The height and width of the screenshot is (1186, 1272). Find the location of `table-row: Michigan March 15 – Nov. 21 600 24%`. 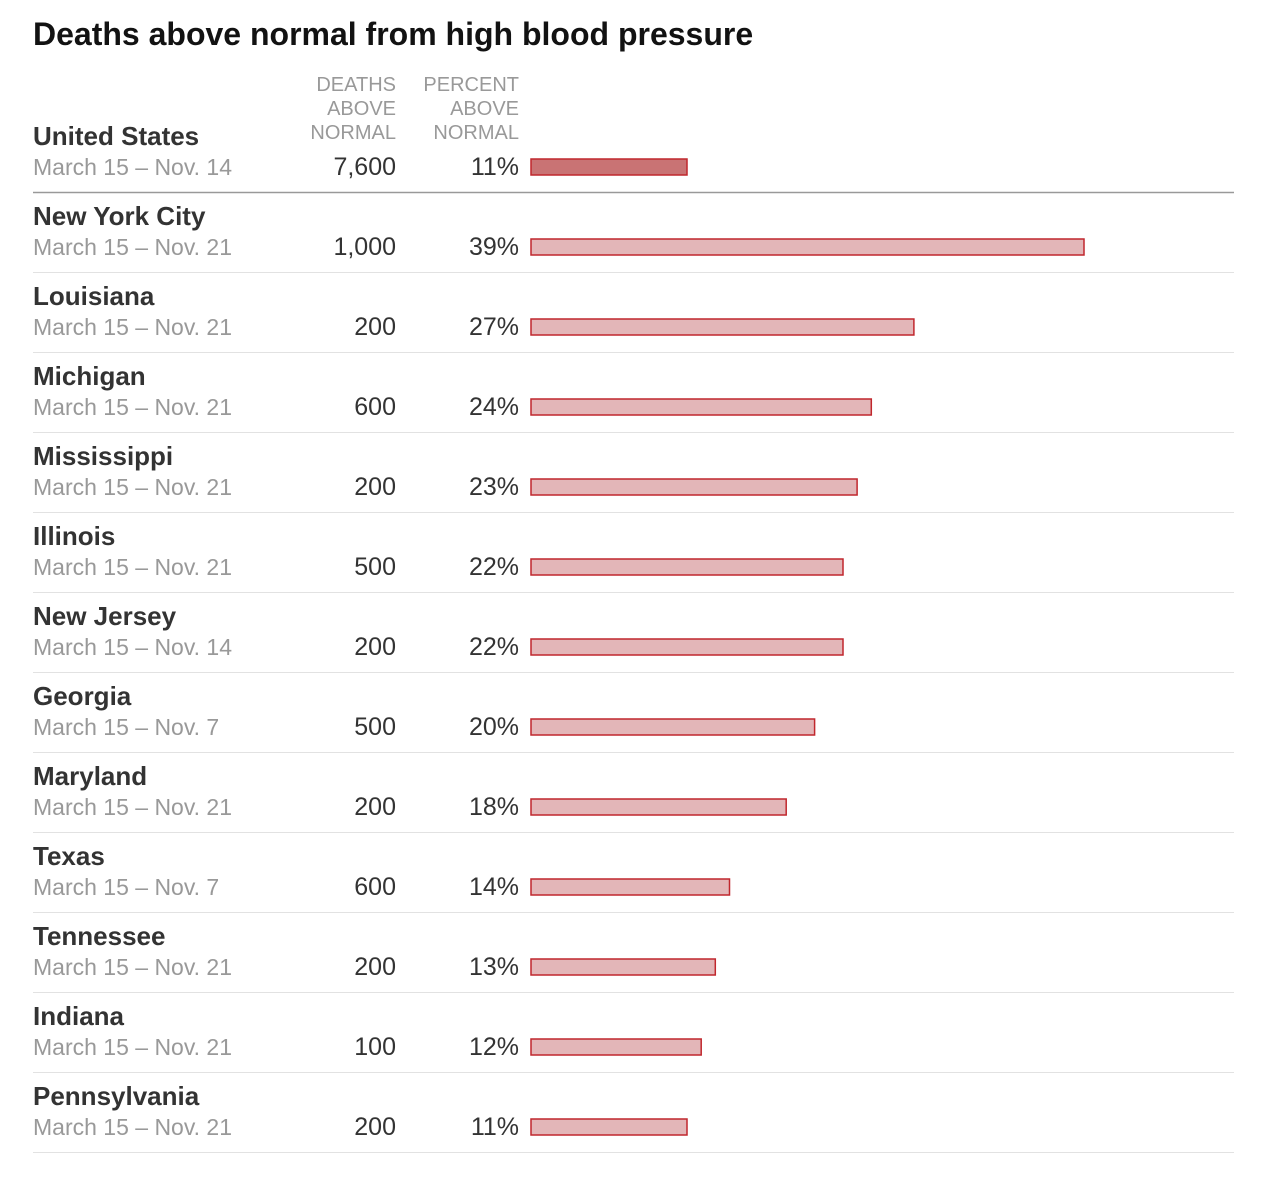

table-row: Michigan March 15 – Nov. 21 600 24% is located at coordinates (633, 397).